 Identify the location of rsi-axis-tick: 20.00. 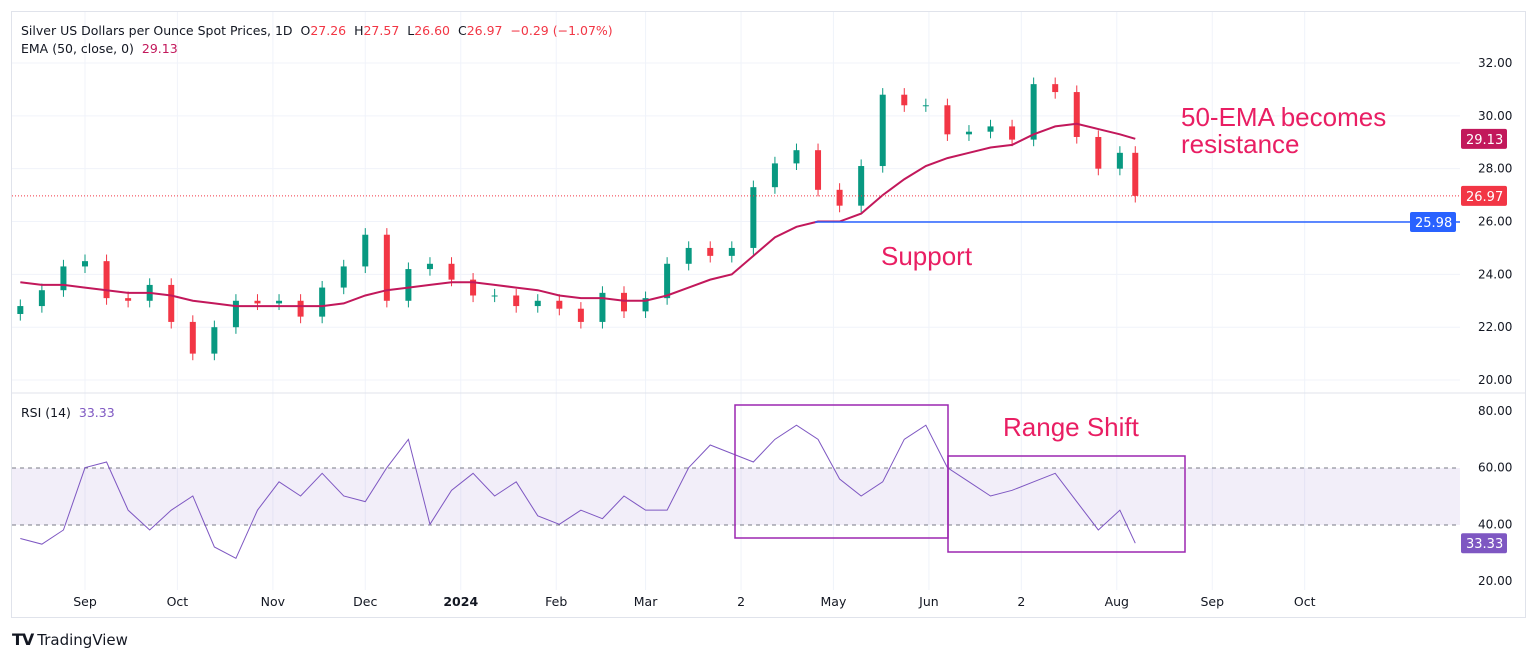
(1495, 581).